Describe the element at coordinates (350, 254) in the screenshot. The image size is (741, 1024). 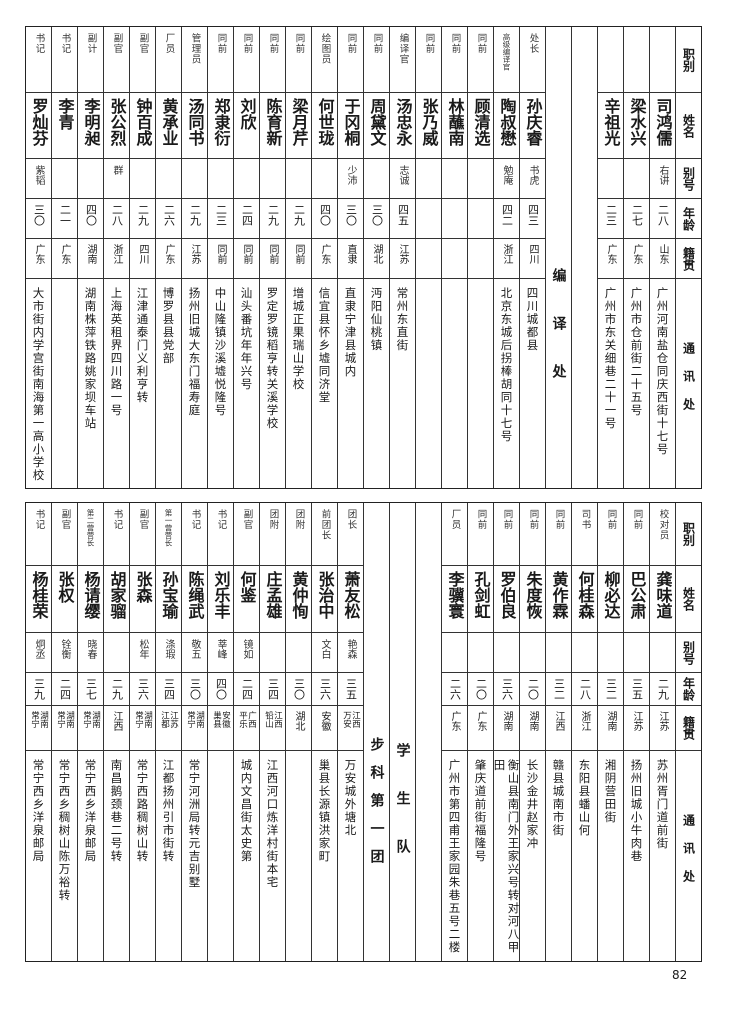
I see `staff-origin: 直隶` at that location.